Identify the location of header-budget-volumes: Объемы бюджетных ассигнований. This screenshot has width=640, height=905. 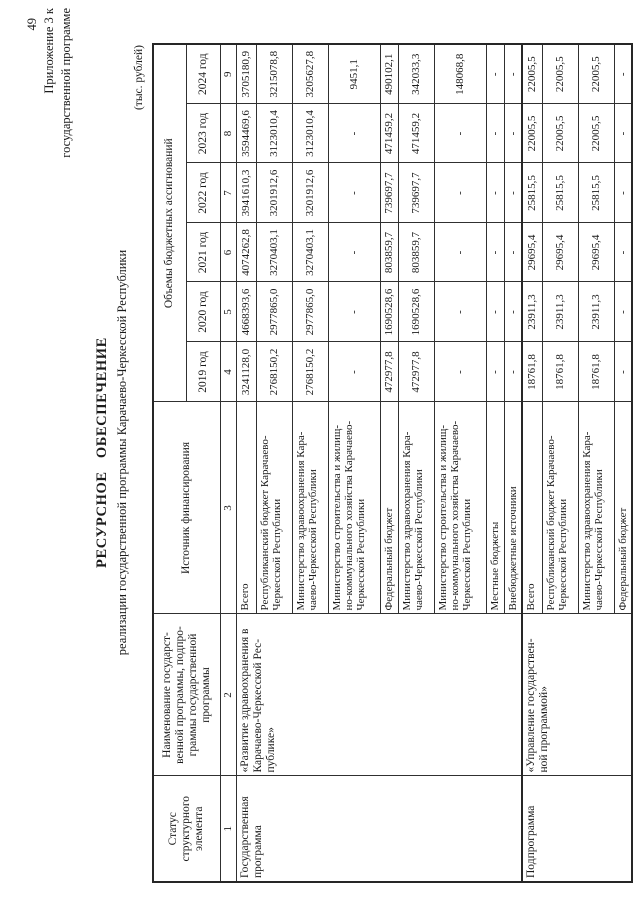
(169, 222).